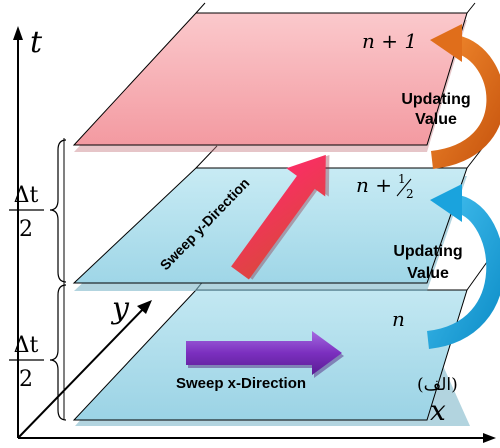  I want to click on fraction-top: Δt 2, so click(26, 212).